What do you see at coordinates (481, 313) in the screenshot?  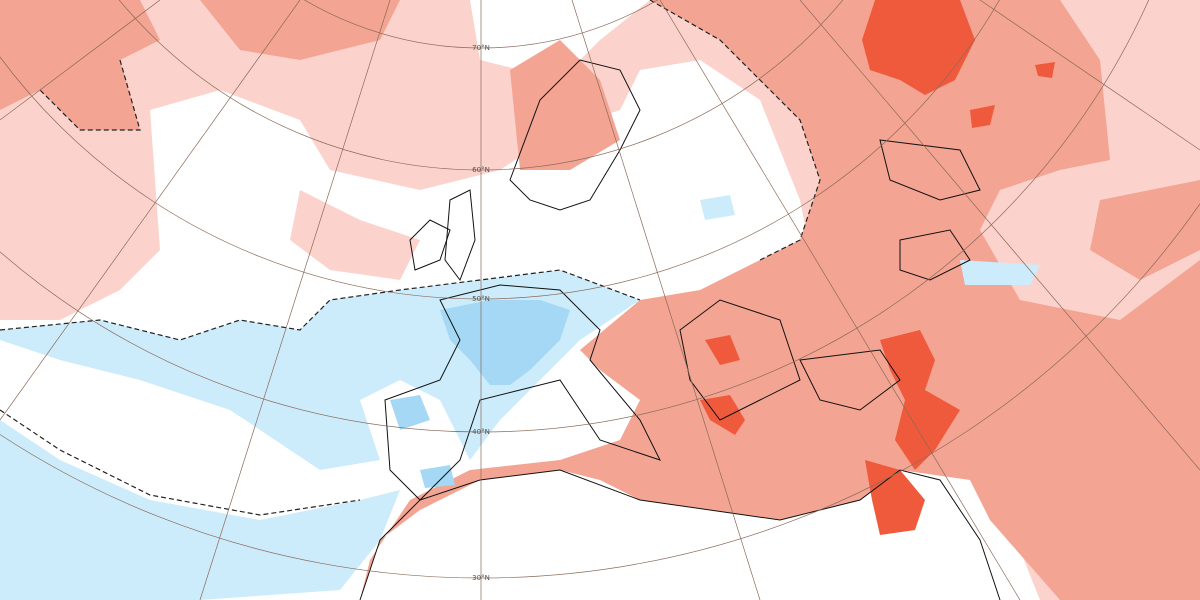 I see `graticule-labels: 70°N 60°N 50°N 40°N 30°N` at bounding box center [481, 313].